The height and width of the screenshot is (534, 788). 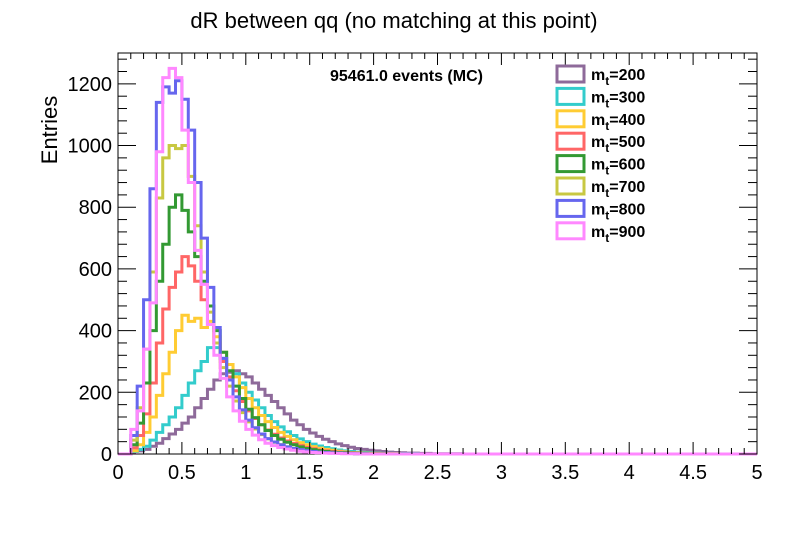 I want to click on legend-entry-1: mt=200, so click(x=600, y=76).